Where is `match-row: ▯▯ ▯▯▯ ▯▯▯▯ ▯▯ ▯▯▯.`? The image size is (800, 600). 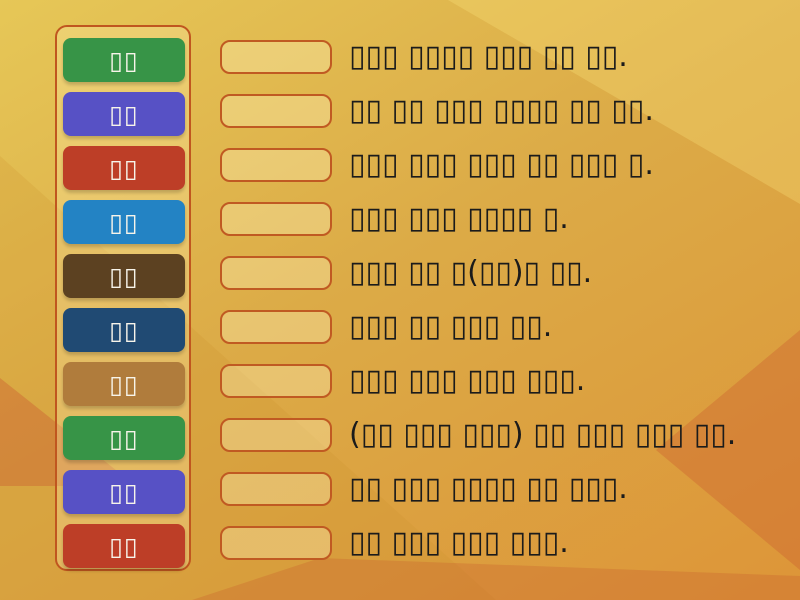 match-row: ▯▯ ▯▯▯ ▯▯▯▯ ▯▯ ▯▯▯. is located at coordinates (424, 489).